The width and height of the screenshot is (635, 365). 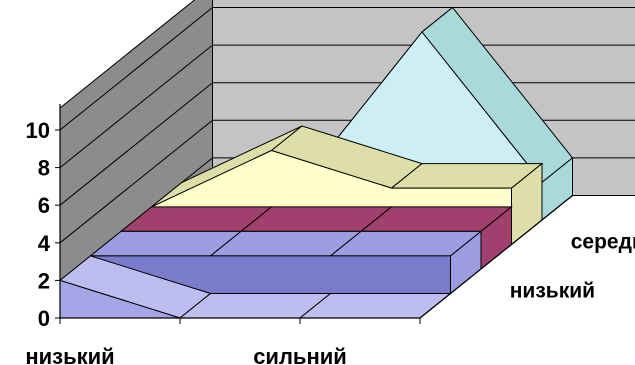 What do you see at coordinates (44, 318) in the screenshot?
I see `y-tick-label-0: 0` at bounding box center [44, 318].